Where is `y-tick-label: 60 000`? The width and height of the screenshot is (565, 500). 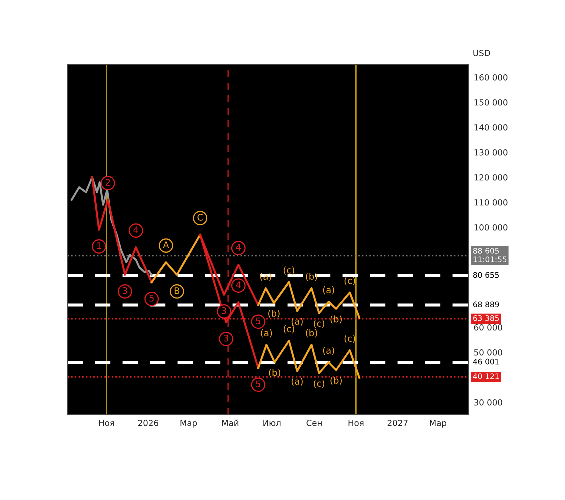 y-tick-label: 60 000 is located at coordinates (488, 327).